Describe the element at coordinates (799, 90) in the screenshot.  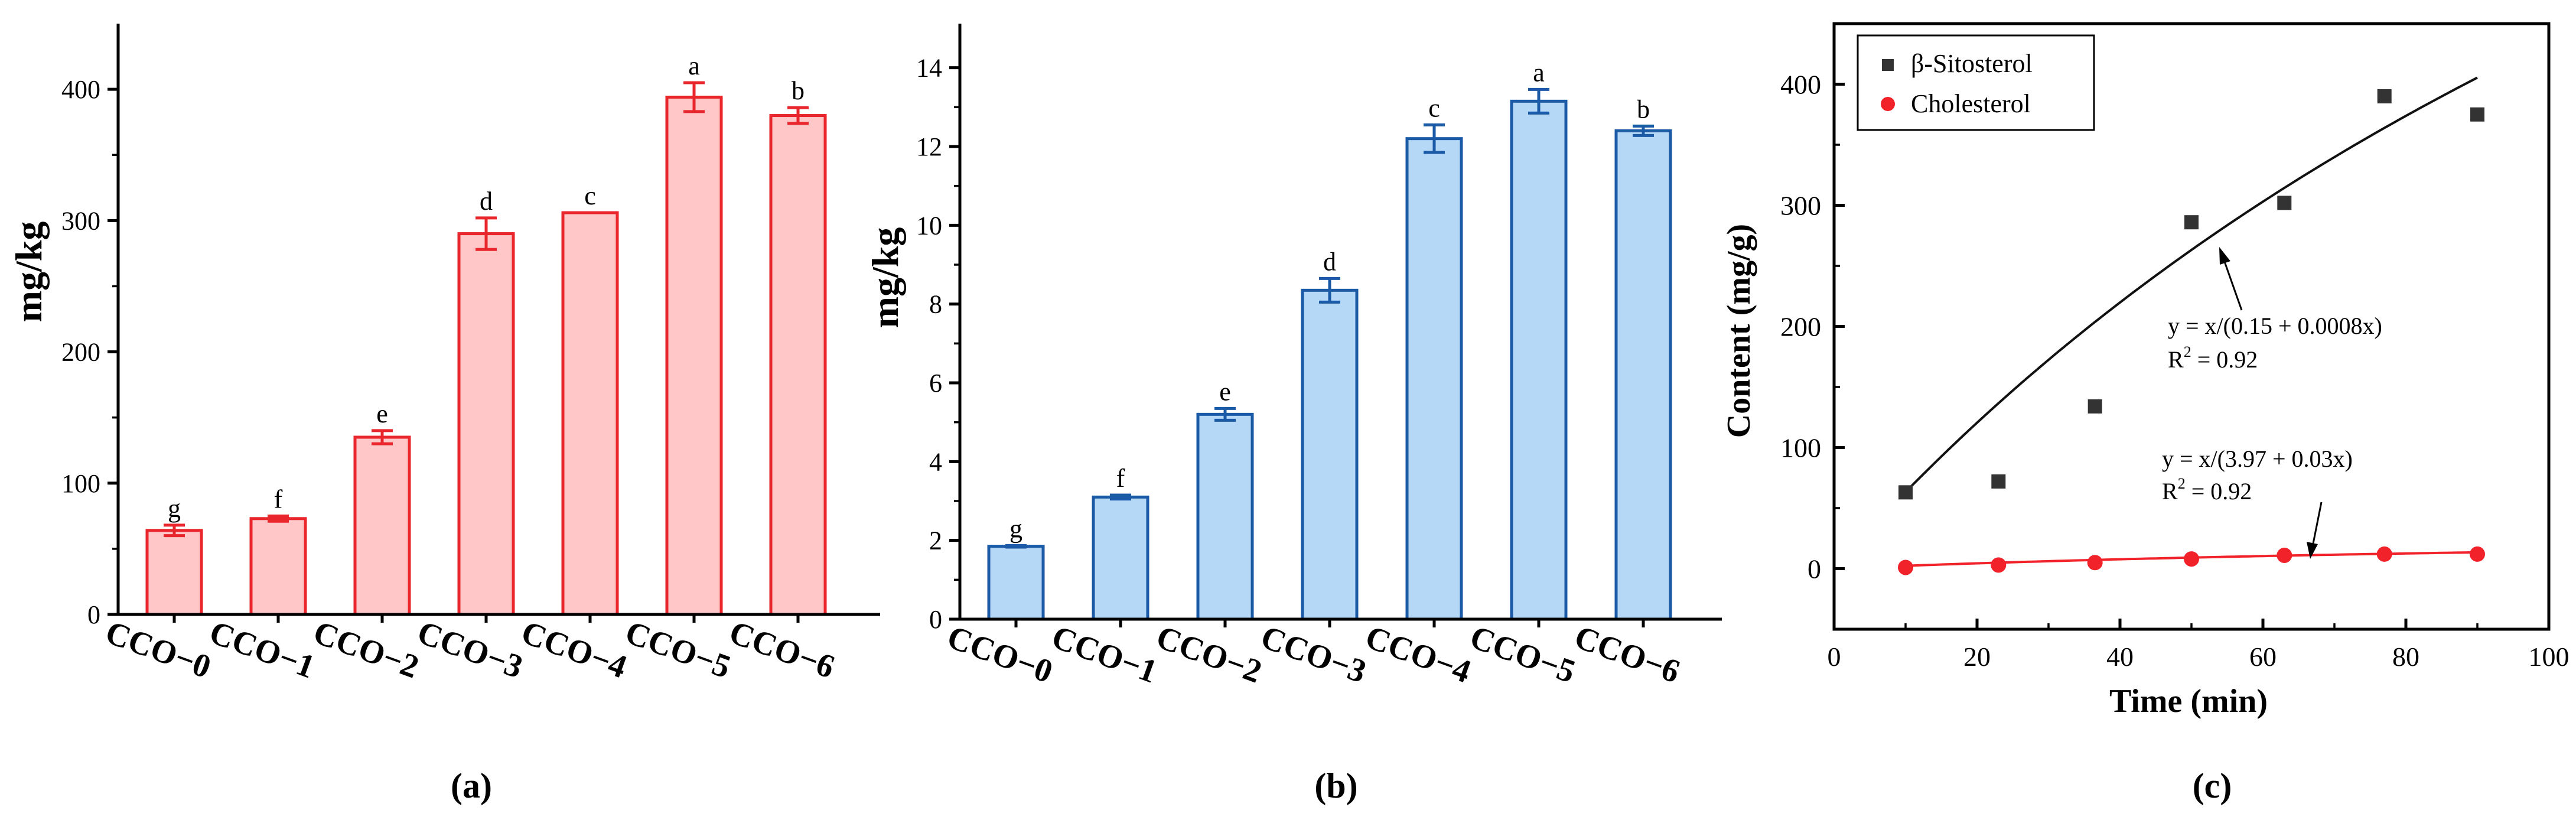
I see `a-significance-letter: b` at that location.